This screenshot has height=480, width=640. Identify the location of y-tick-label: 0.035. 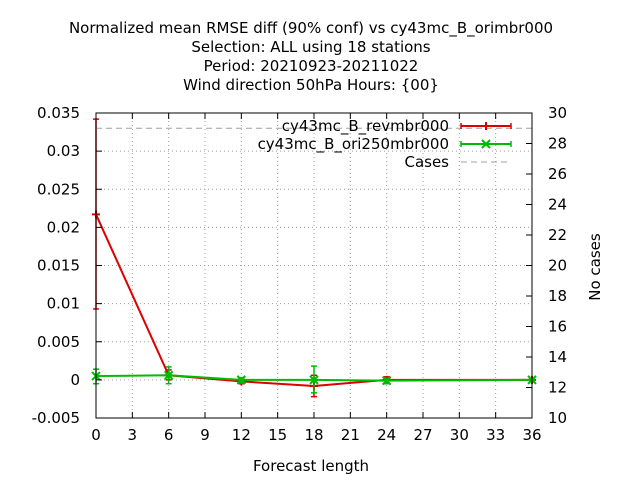
(58, 113).